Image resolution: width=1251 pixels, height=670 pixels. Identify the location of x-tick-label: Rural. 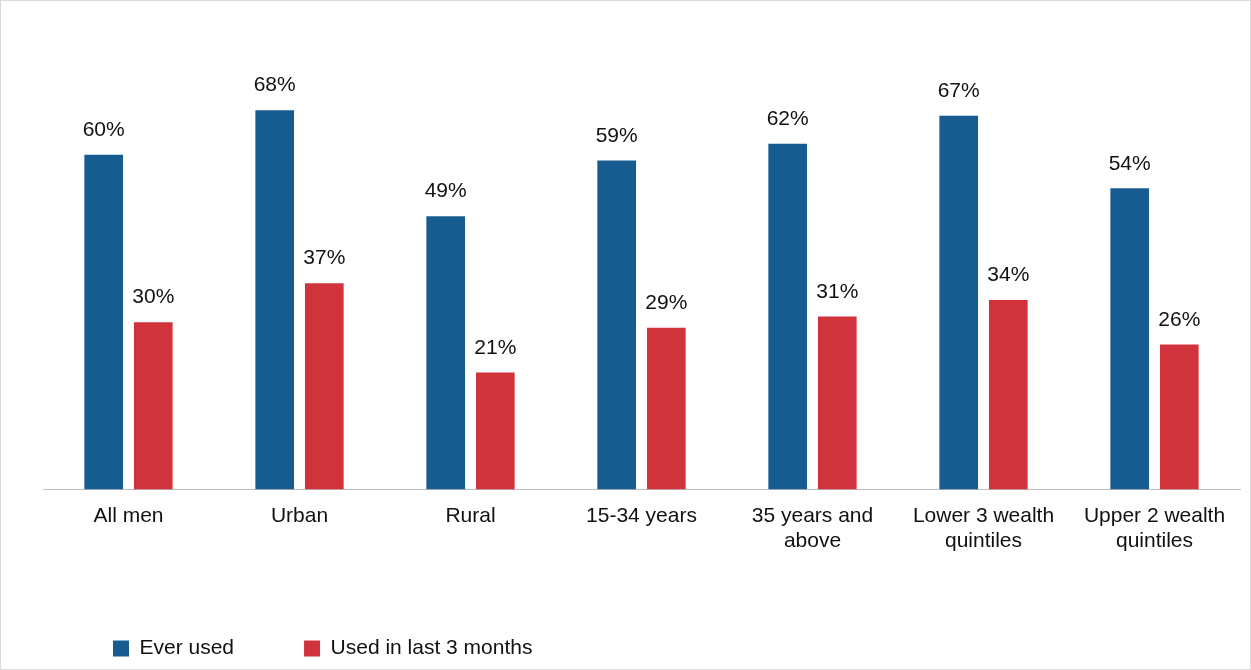
(470, 514).